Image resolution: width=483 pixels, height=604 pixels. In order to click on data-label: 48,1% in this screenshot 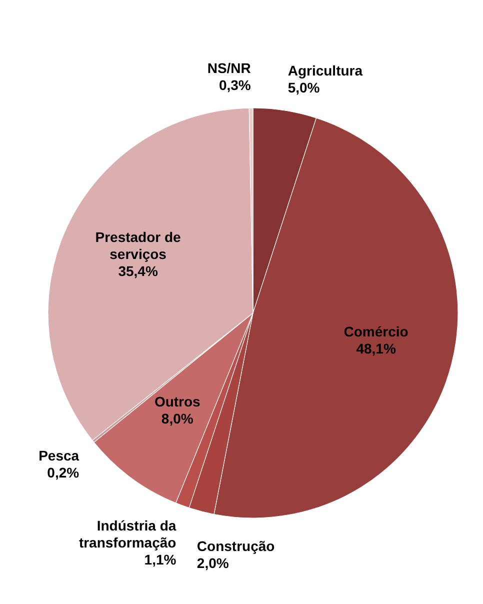, I will do `click(376, 348)`.